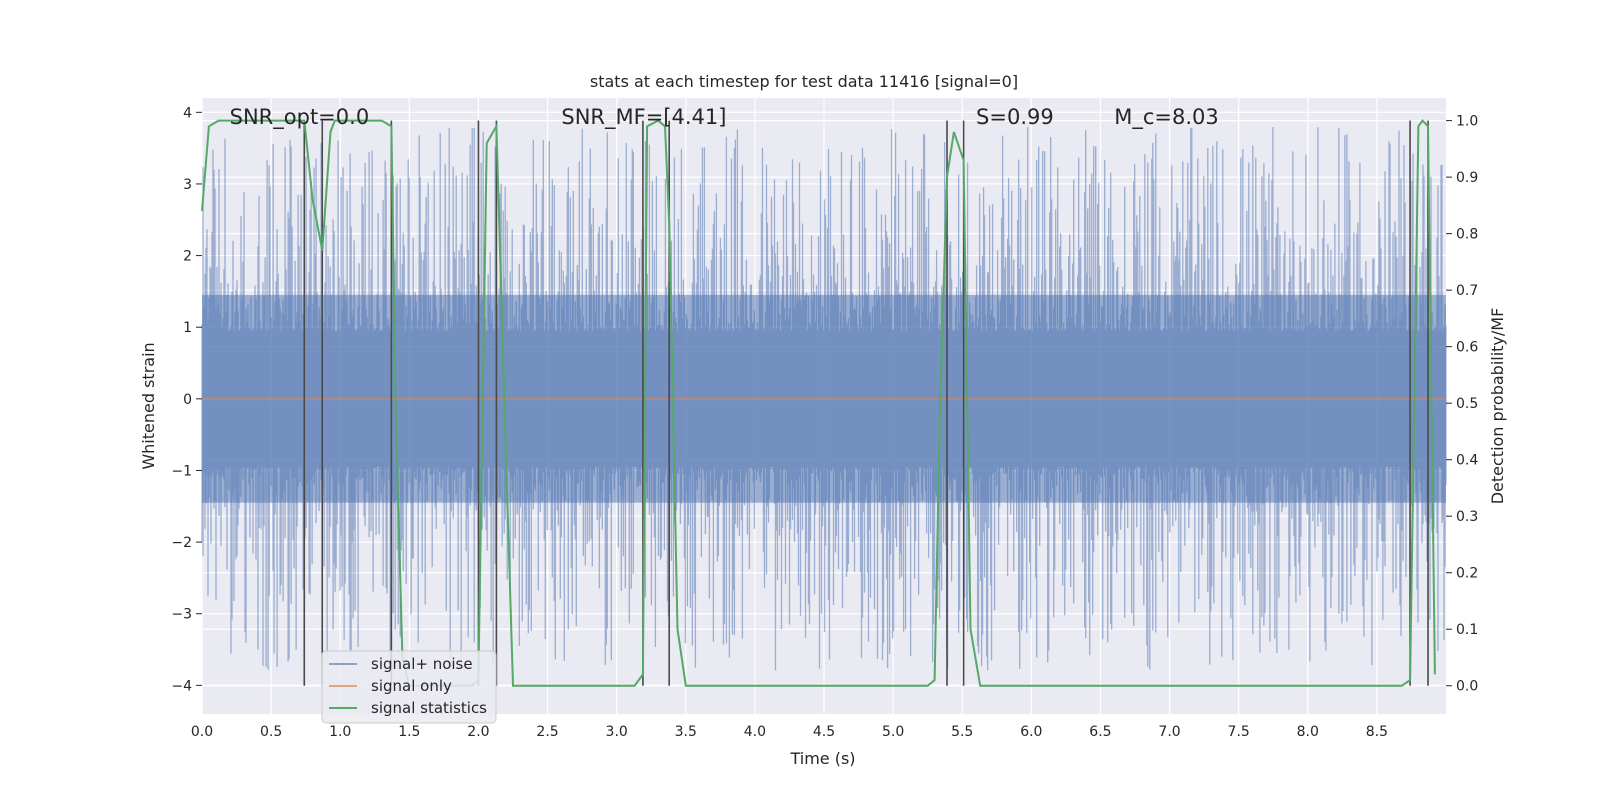 Image resolution: width=1600 pixels, height=800 pixels. I want to click on annotation-text: S=0.99, so click(1015, 117).